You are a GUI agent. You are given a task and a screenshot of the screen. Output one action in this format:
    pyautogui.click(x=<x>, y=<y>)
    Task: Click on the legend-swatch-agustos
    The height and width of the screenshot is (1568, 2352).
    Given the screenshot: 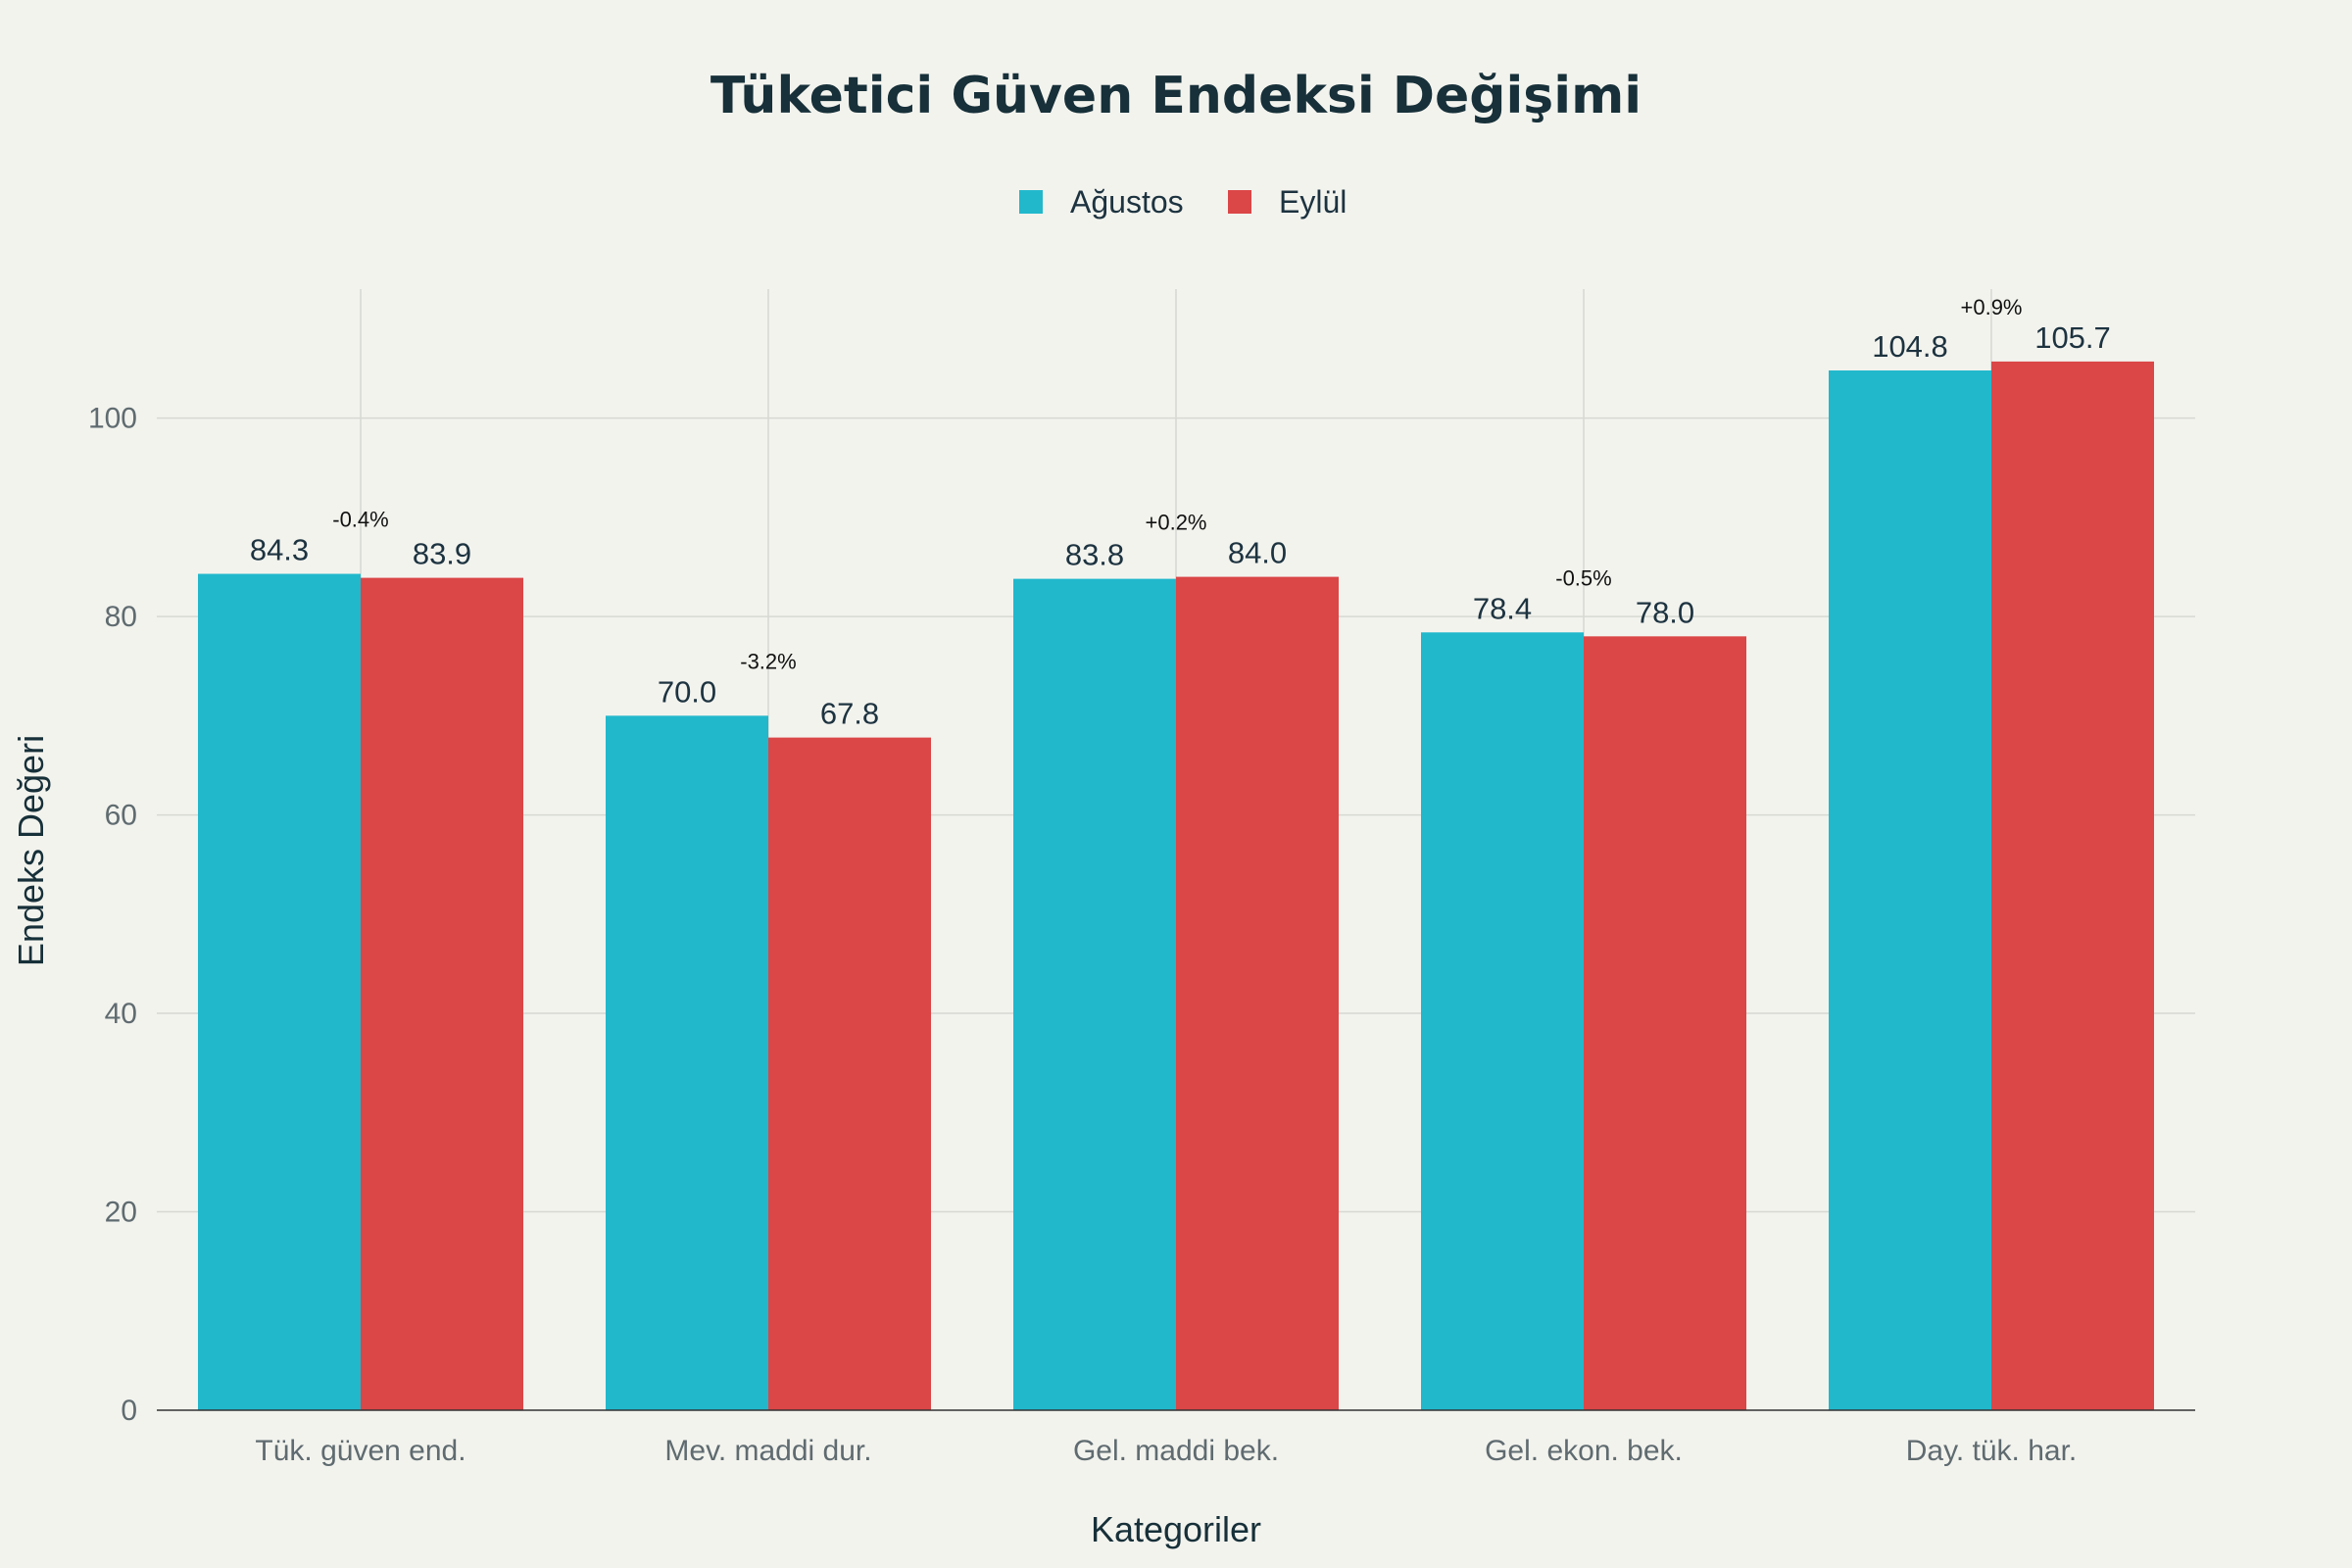 What is the action you would take?
    pyautogui.click(x=1031, y=202)
    